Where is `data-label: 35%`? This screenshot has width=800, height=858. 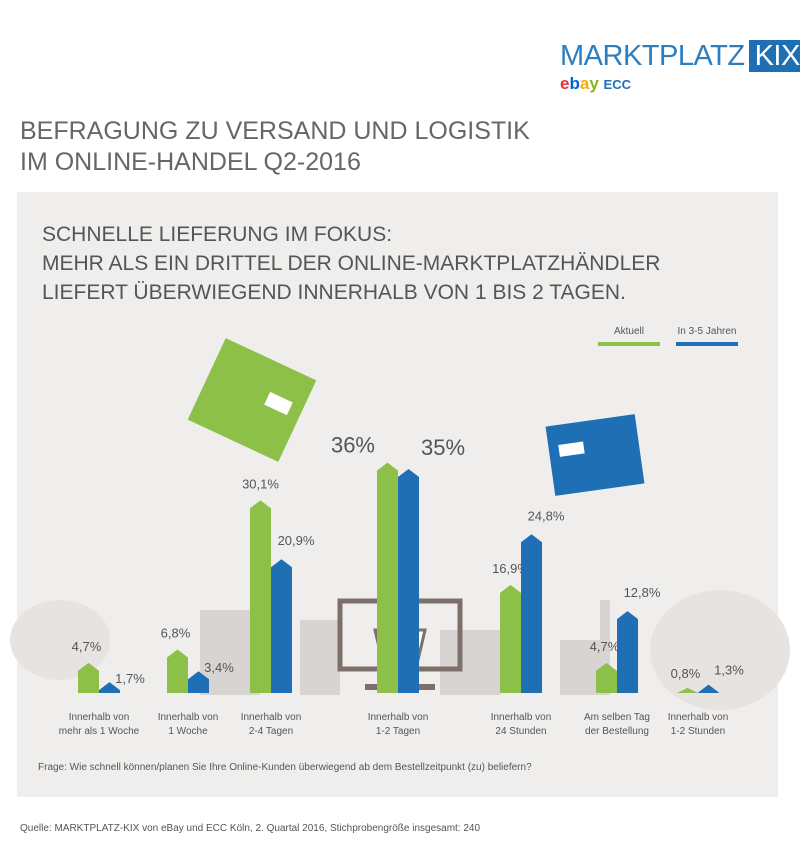
data-label: 35% is located at coordinates (443, 447).